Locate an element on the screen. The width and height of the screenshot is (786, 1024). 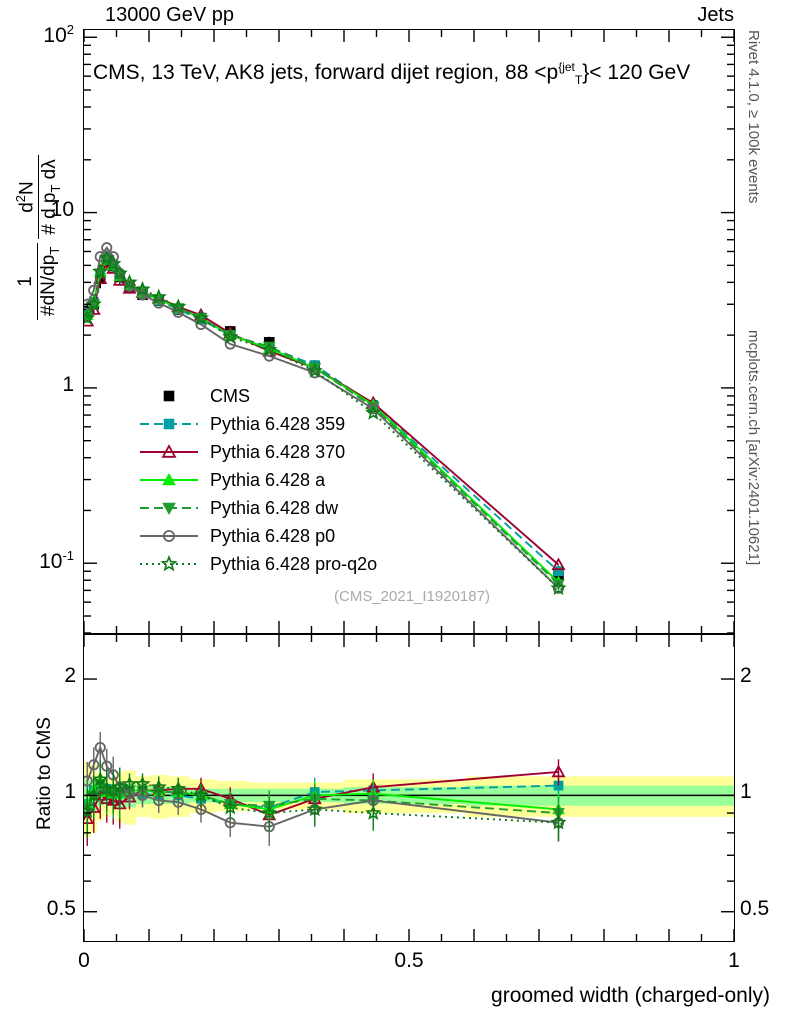
x-tick-label: 1 is located at coordinates (734, 960).